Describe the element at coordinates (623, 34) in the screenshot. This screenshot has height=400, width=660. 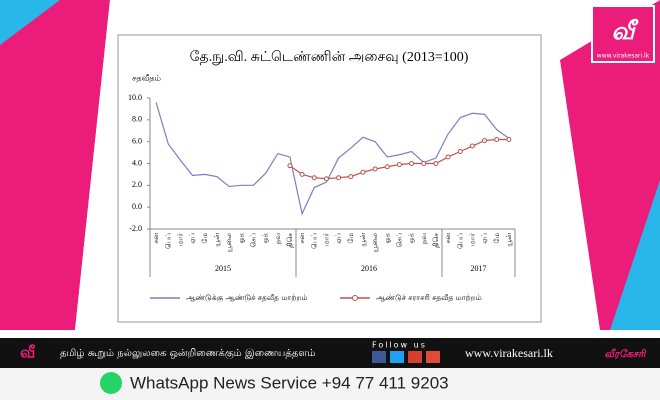
I see `logo-box` at that location.